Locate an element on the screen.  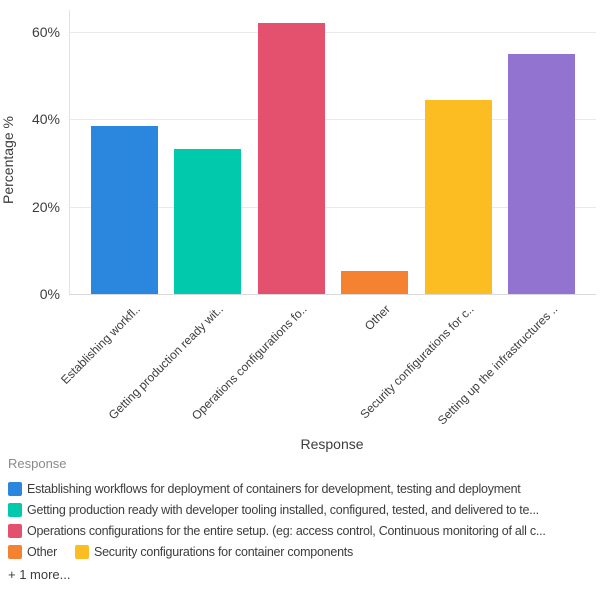
x-axis-title: Response is located at coordinates (332, 444).